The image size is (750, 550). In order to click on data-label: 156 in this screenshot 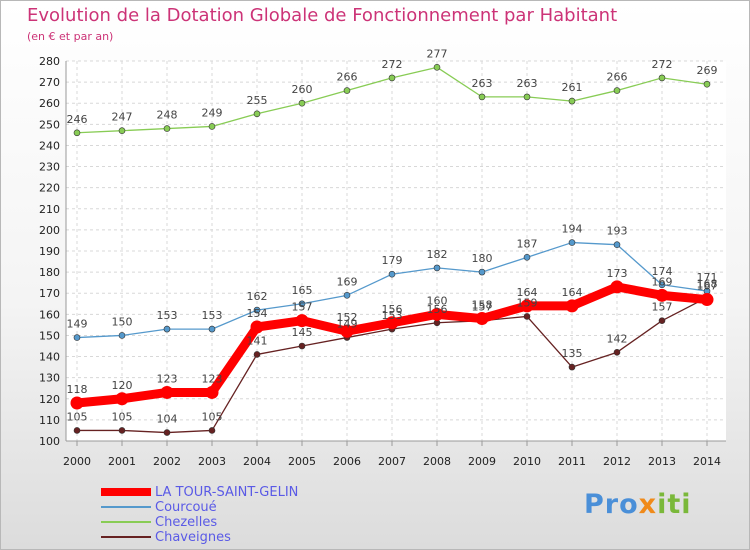, I will do `click(392, 309)`.